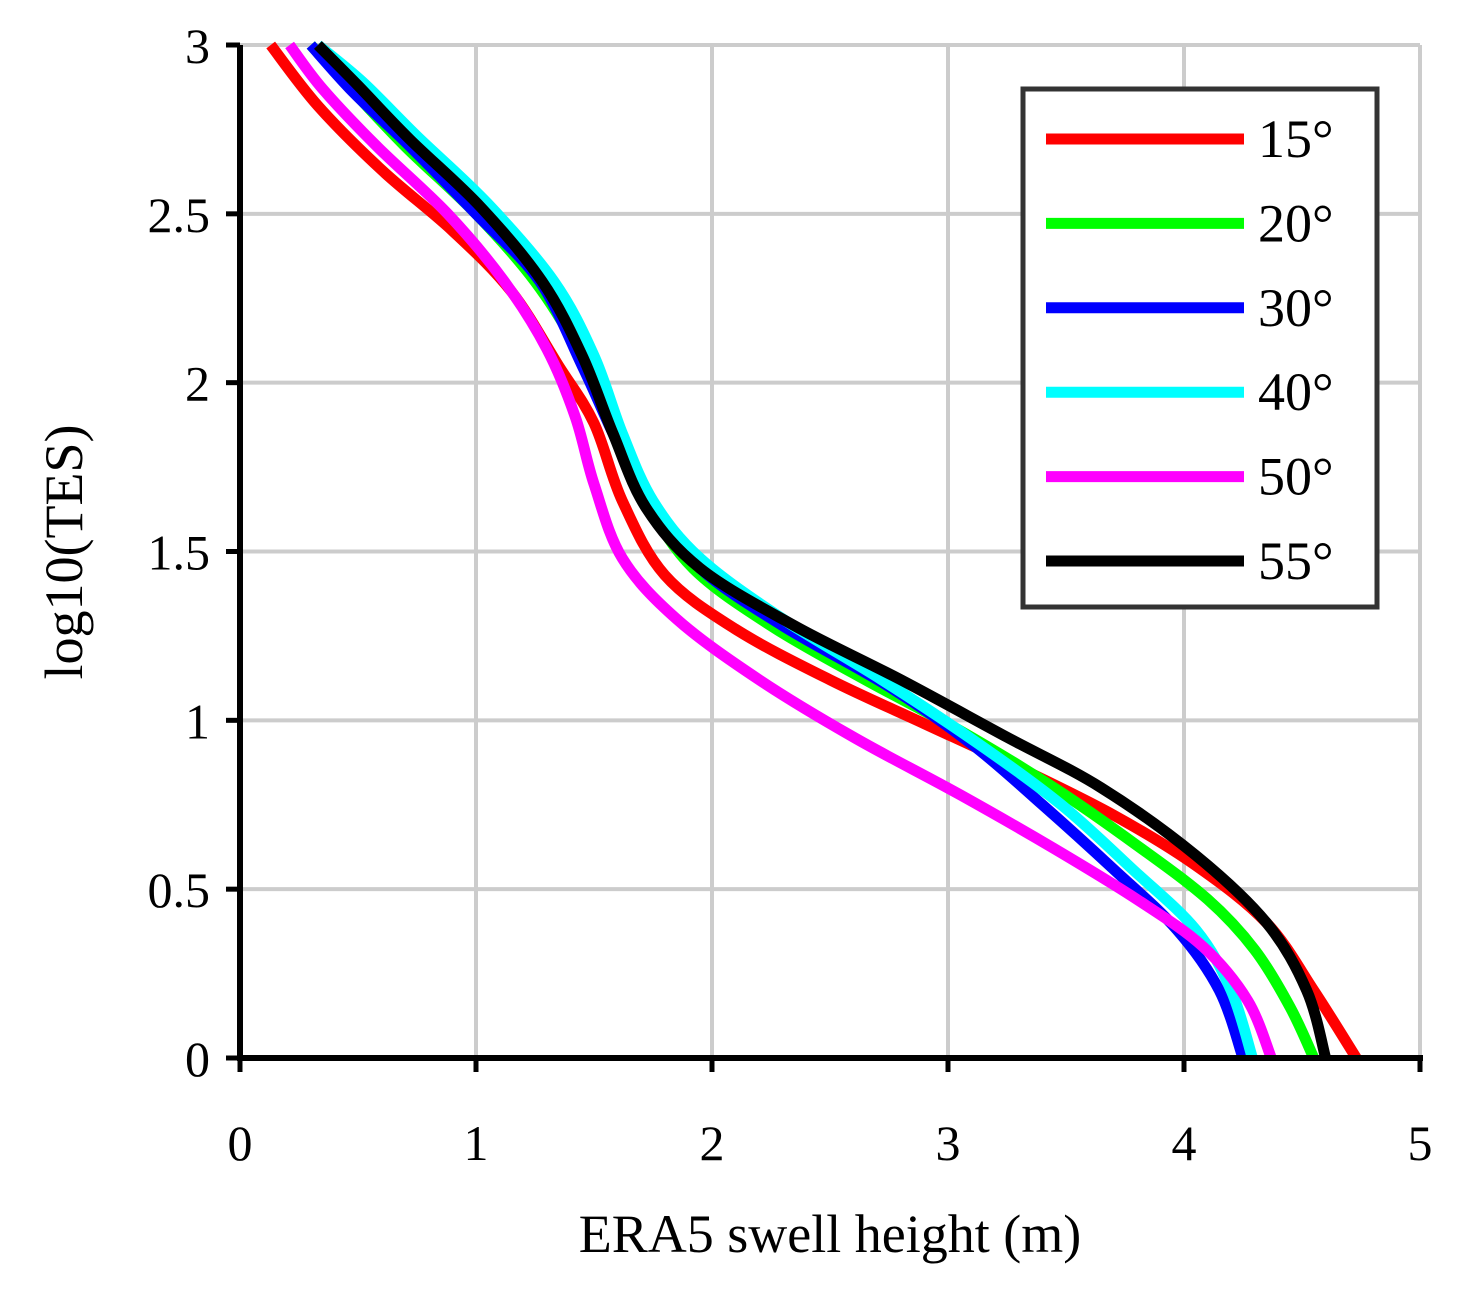  I want to click on x-axis-title: ERA5 swell height (m), so click(830, 1234).